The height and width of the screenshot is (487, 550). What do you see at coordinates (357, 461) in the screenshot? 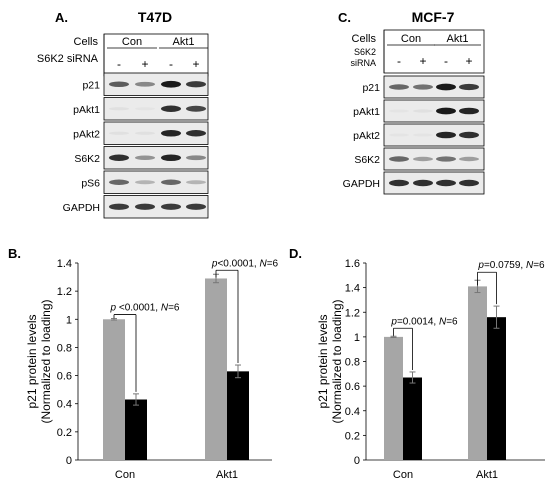
I see `chart-d-y-tick-label: 0` at bounding box center [357, 461].